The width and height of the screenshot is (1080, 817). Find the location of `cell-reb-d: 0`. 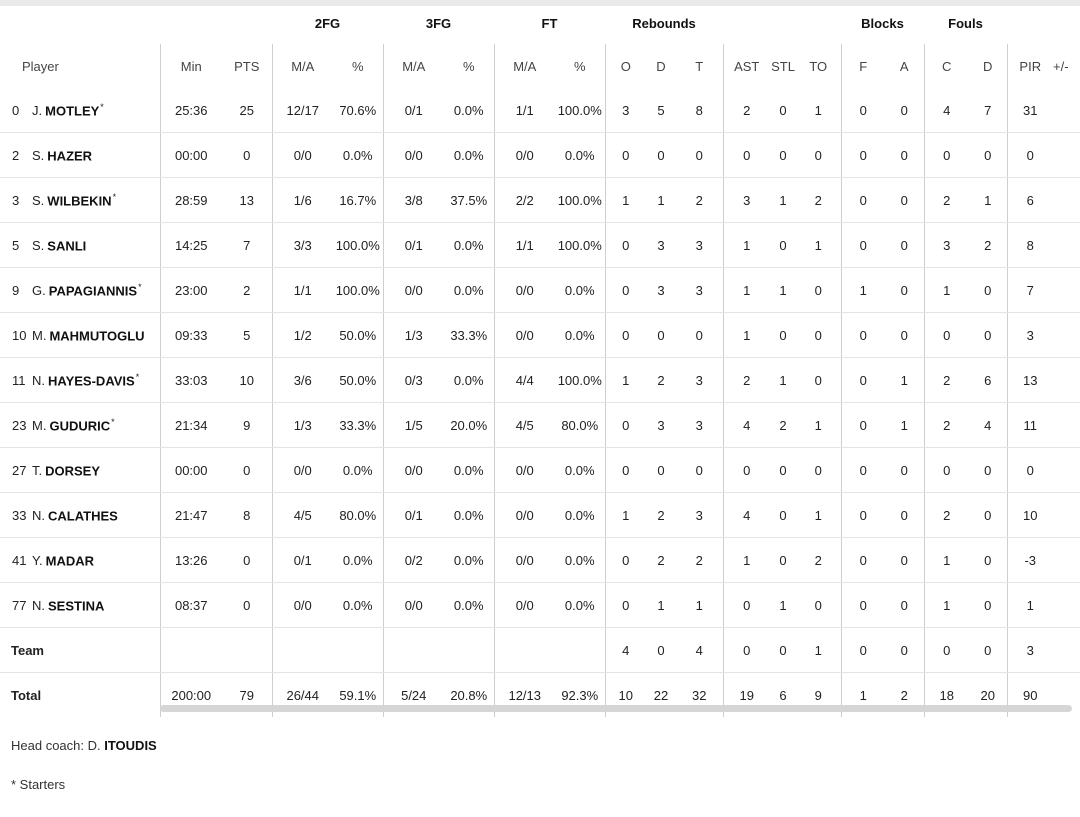

cell-reb-d: 0 is located at coordinates (661, 470).